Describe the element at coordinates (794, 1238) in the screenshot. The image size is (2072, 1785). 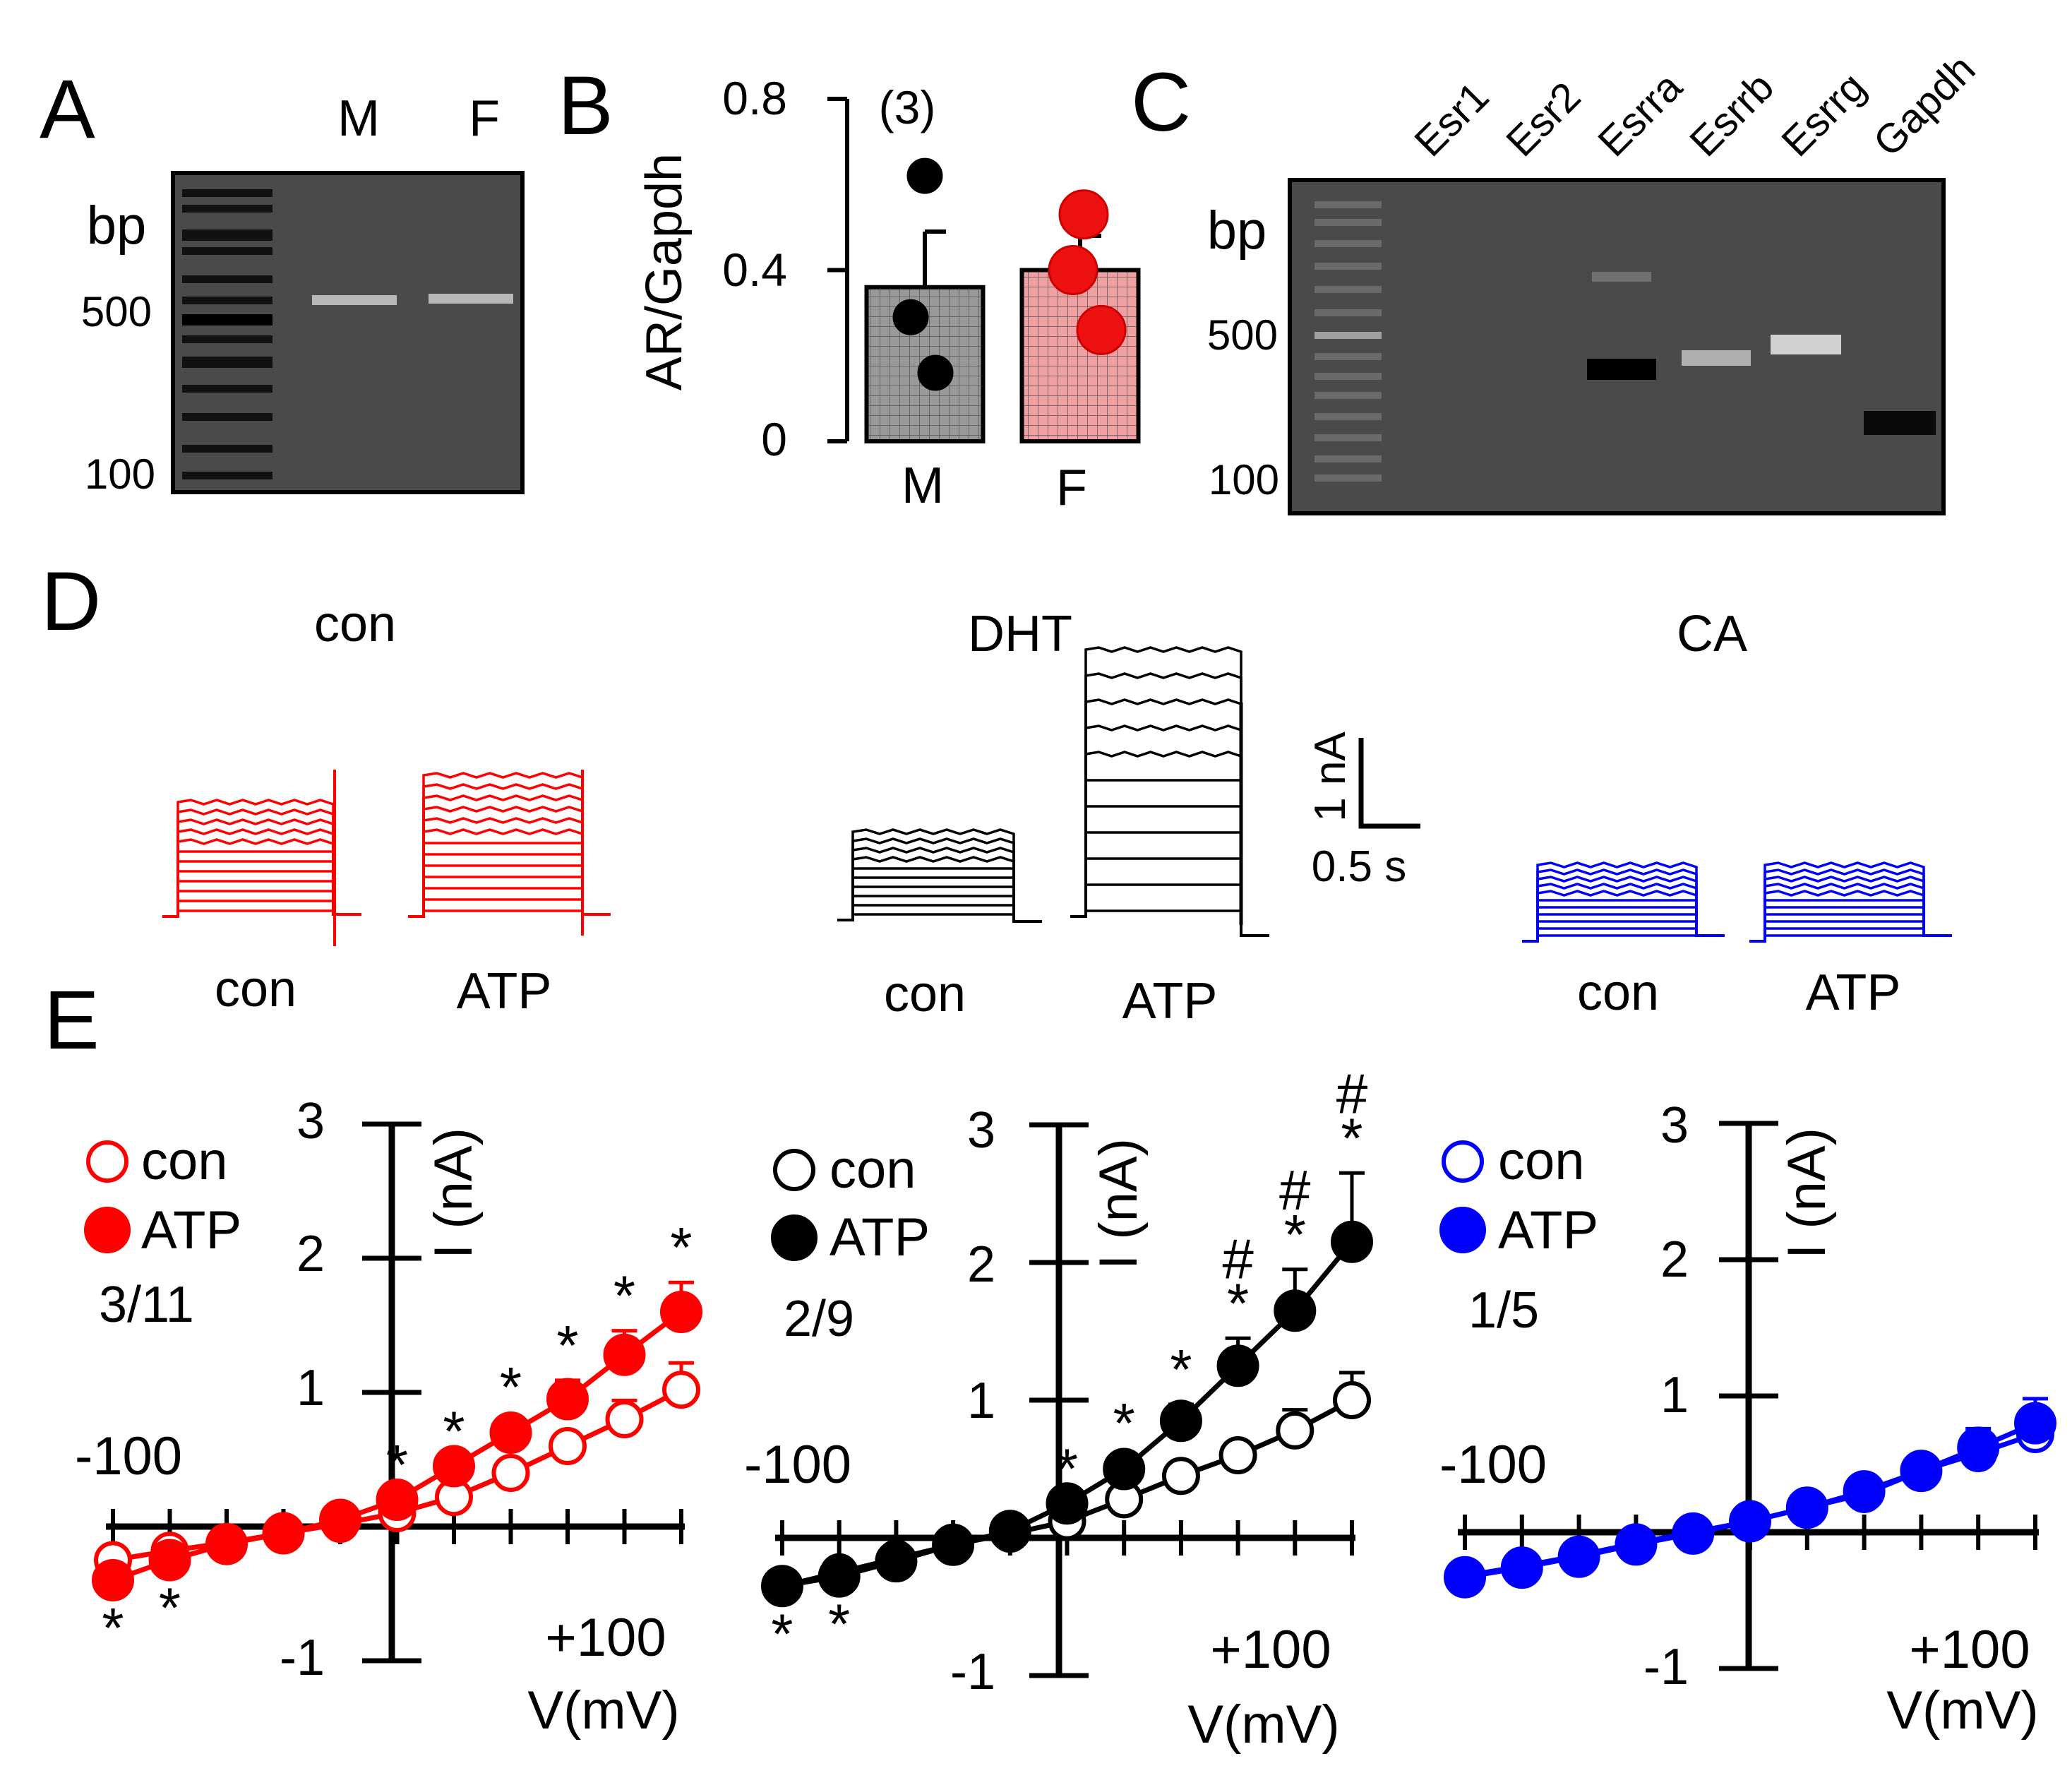
I see `iv-2-legend-marker-atp` at that location.